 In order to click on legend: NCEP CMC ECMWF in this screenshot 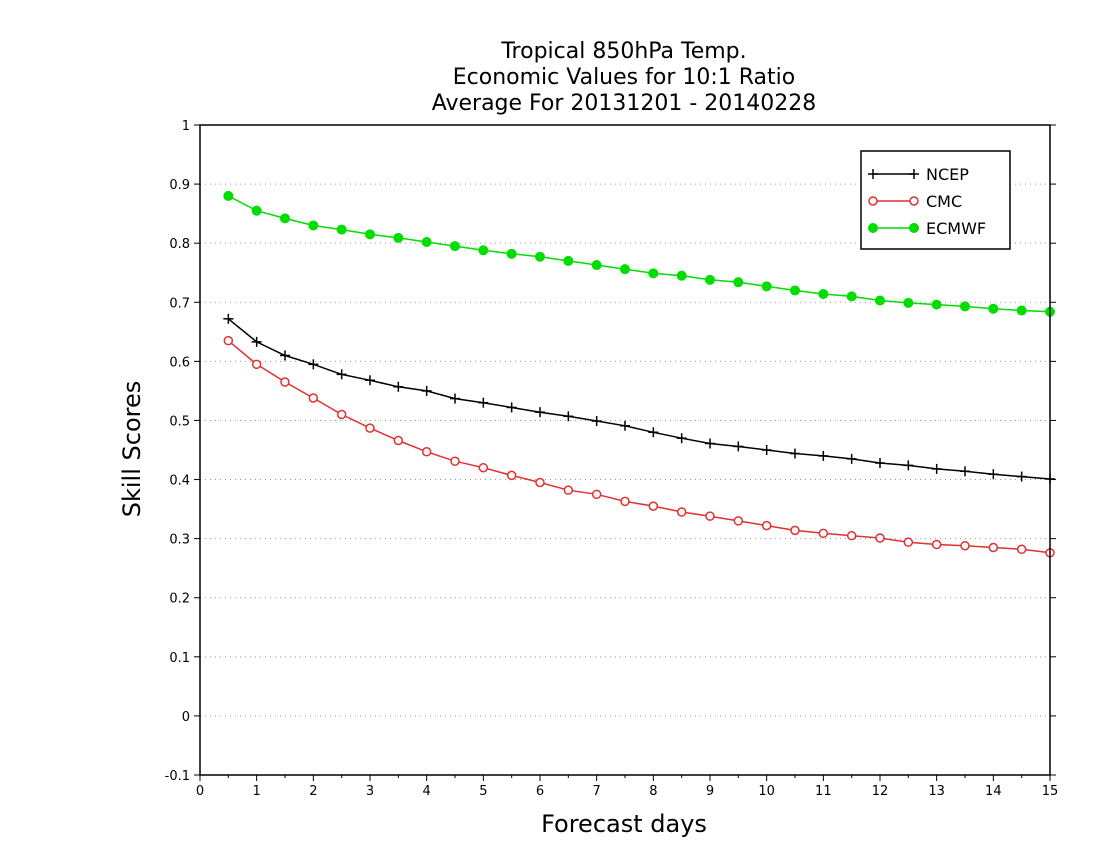, I will do `click(935, 200)`.